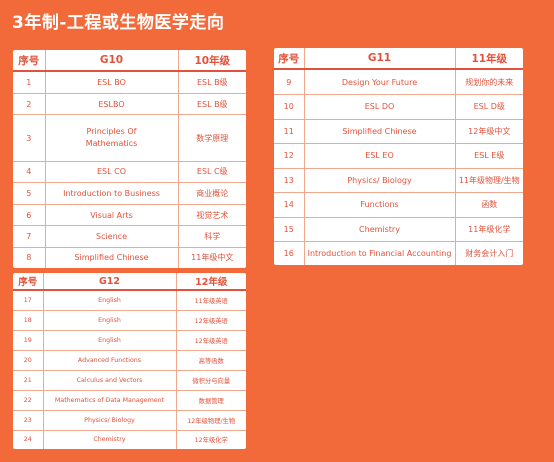 Image resolution: width=554 pixels, height=462 pixels. What do you see at coordinates (380, 230) in the screenshot?
I see `course-name-en: Chemistry` at bounding box center [380, 230].